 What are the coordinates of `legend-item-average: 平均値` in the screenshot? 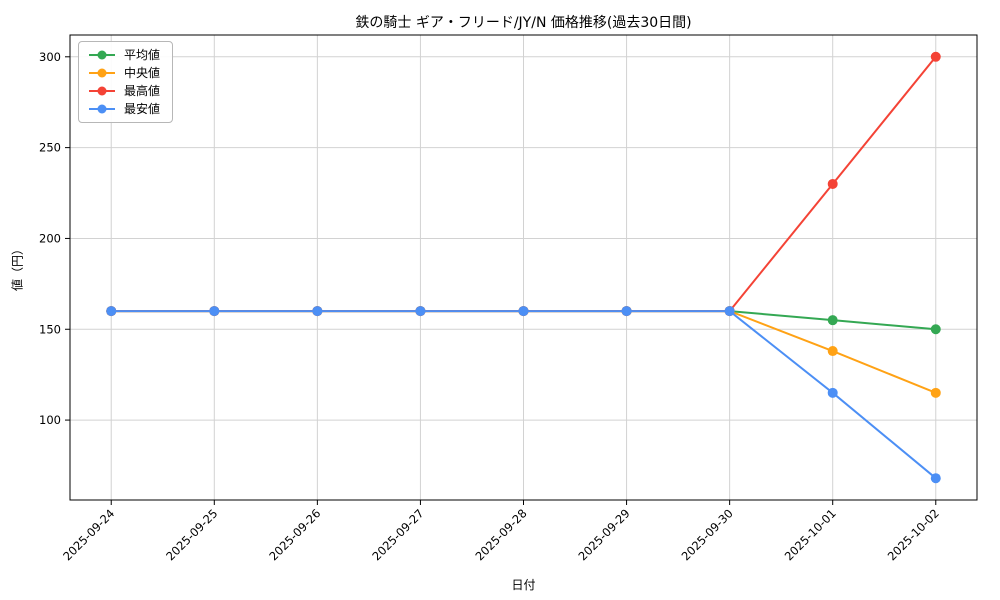 It's located at (124, 55).